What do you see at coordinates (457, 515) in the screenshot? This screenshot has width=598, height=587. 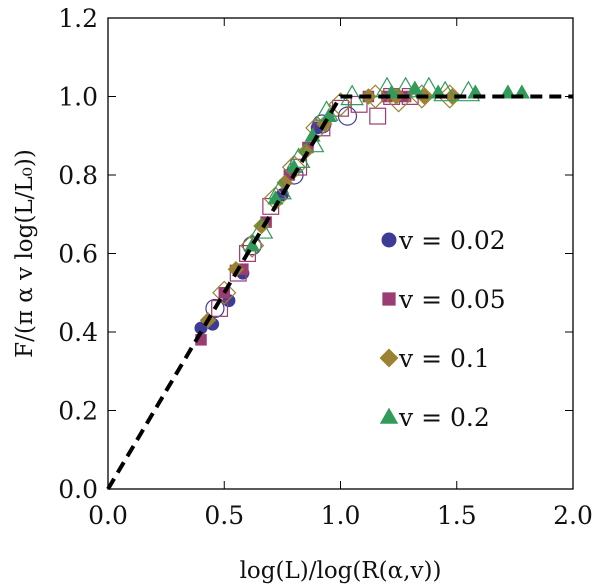 I see `x-tick-label: 1.5` at bounding box center [457, 515].